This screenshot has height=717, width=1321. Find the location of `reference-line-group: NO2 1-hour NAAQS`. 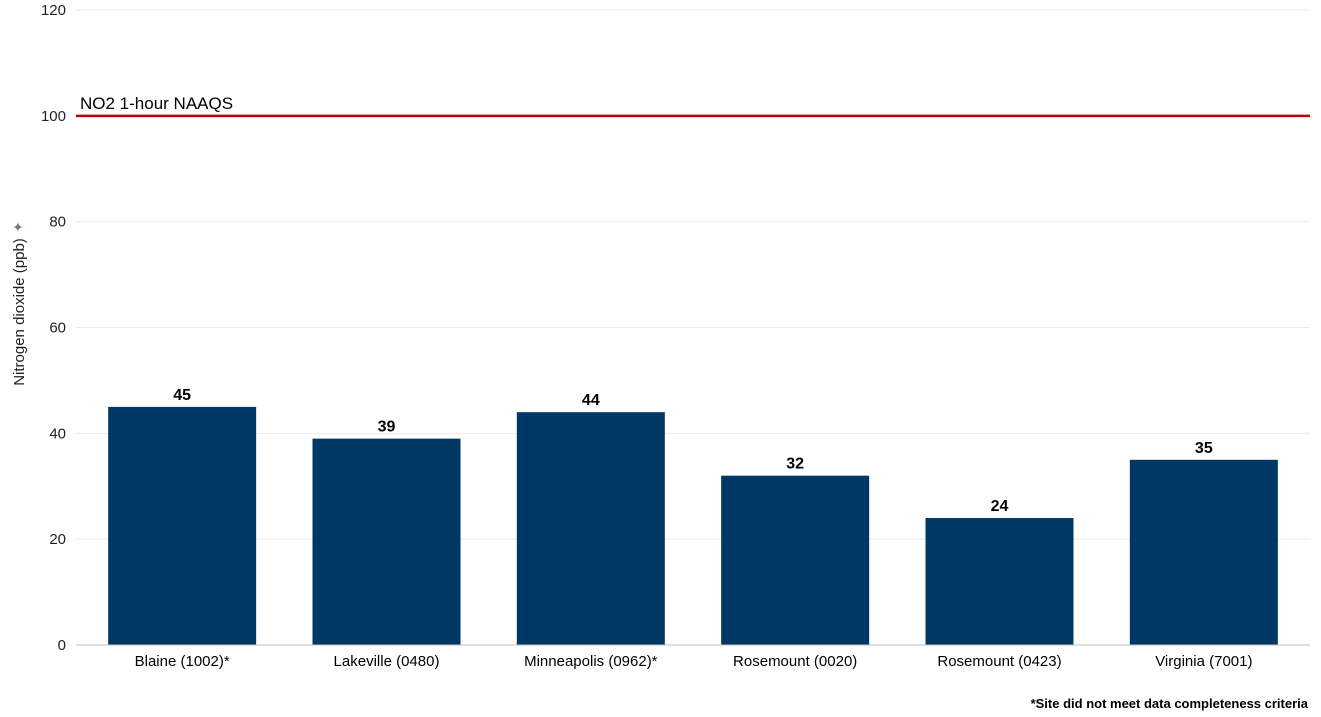

reference-line-group: NO2 1-hour NAAQS is located at coordinates (693, 106).